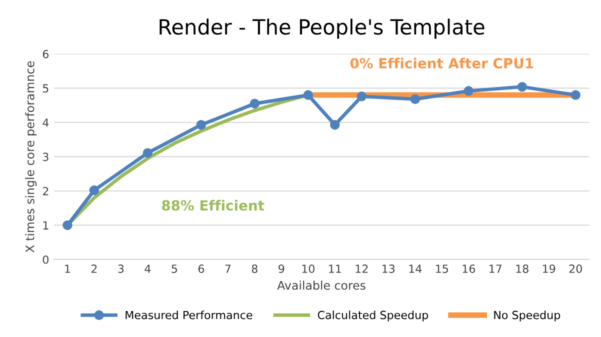  What do you see at coordinates (45, 191) in the screenshot?
I see `y-tick-label: 2` at bounding box center [45, 191].